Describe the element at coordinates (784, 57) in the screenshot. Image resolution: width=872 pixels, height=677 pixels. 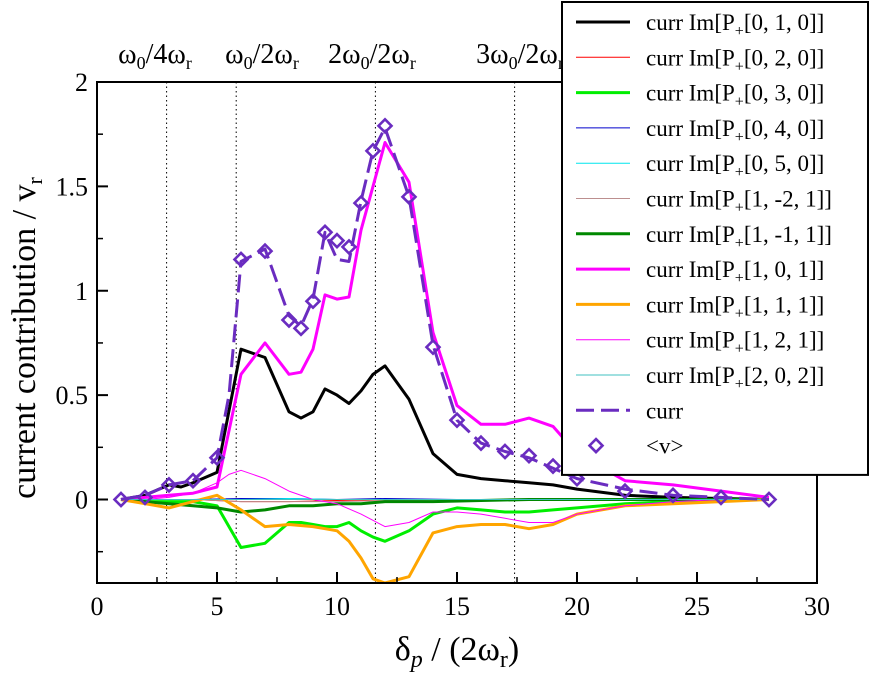
I see `text-span: [0, 2, 0]]` at that location.